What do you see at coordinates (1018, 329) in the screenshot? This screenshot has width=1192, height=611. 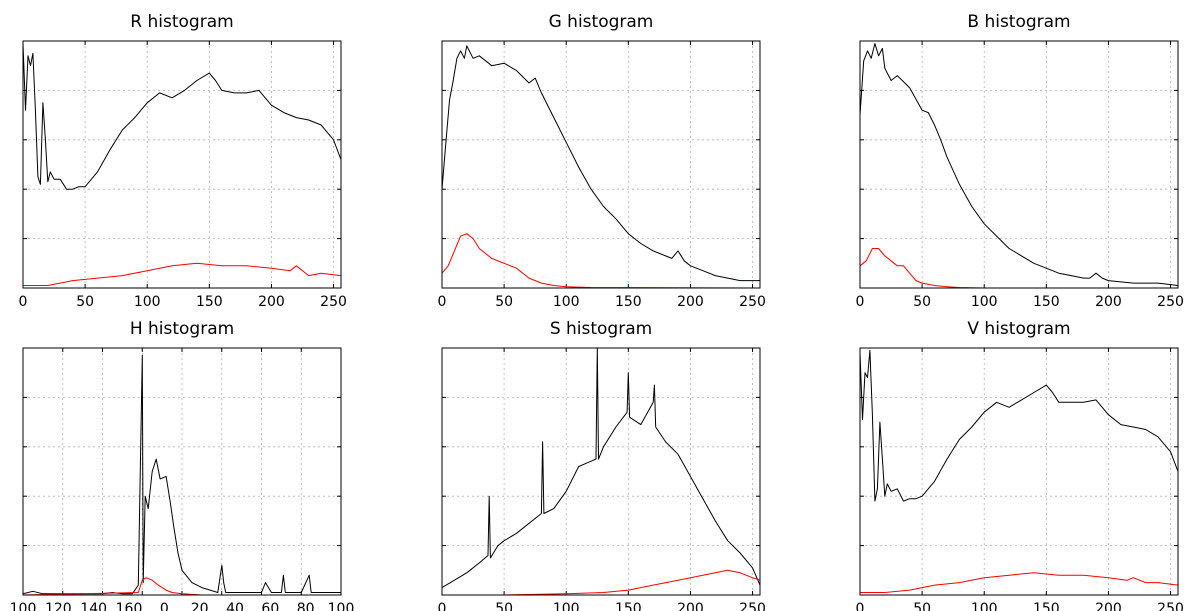 I see `panel-title: V histogram` at bounding box center [1018, 329].